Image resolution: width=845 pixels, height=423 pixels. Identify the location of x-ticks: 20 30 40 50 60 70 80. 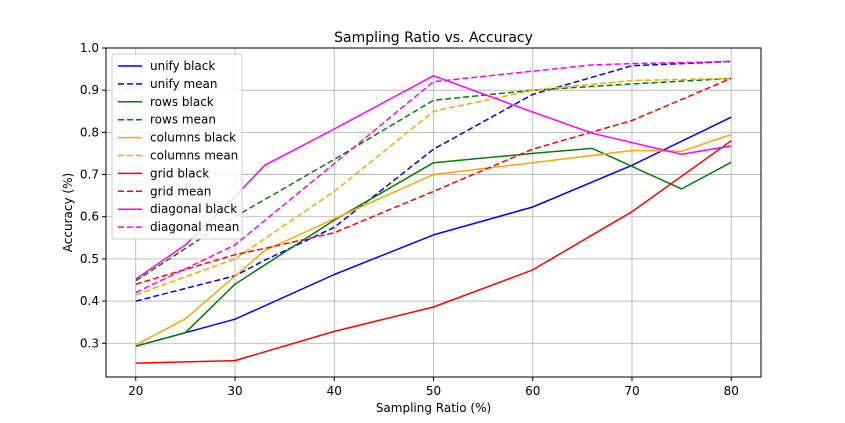
(433, 387).